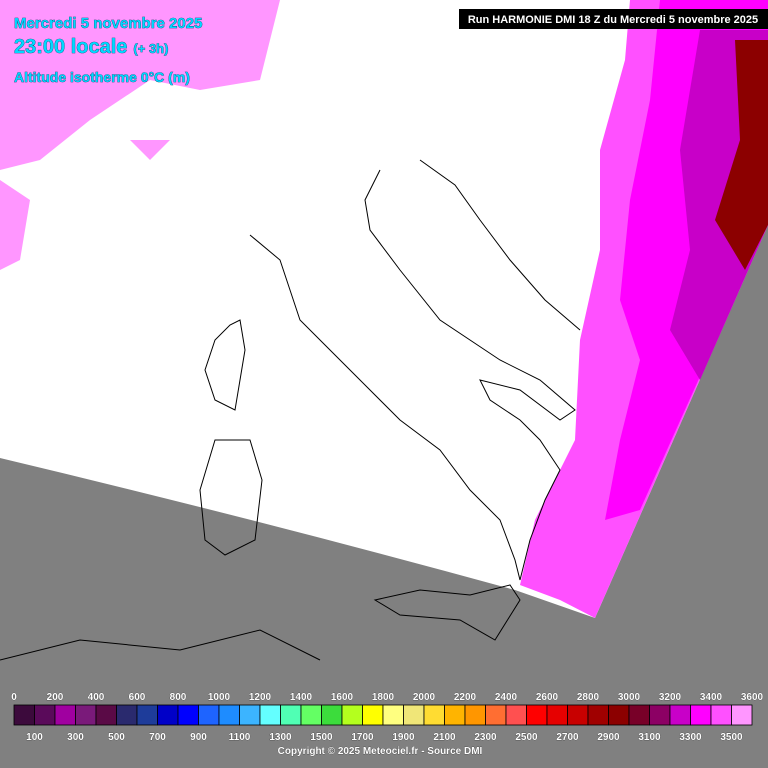  I want to click on legend-label-top: 2400, so click(506, 697).